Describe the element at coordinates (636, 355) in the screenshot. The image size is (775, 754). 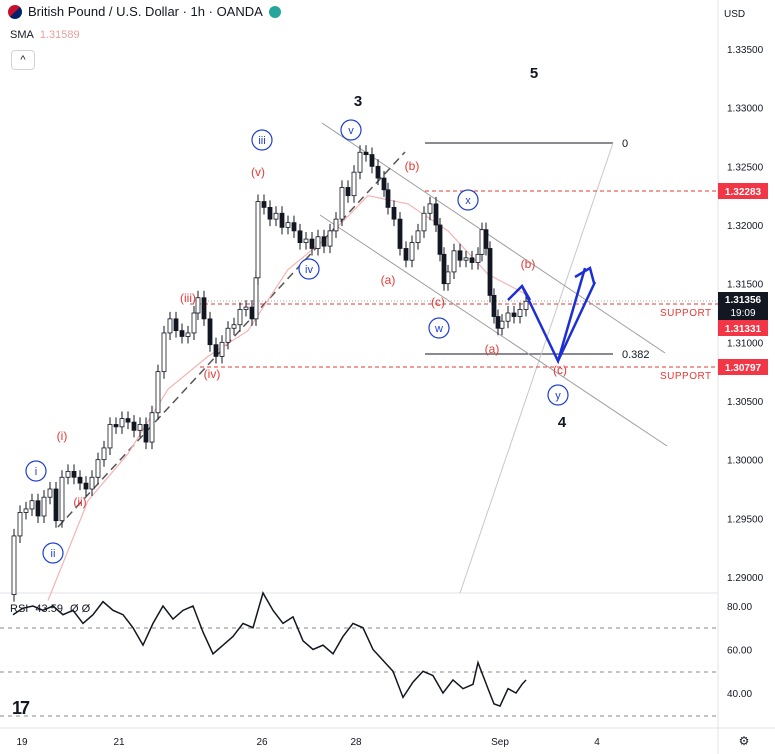
I see `fib-0382-label: 0.382` at that location.